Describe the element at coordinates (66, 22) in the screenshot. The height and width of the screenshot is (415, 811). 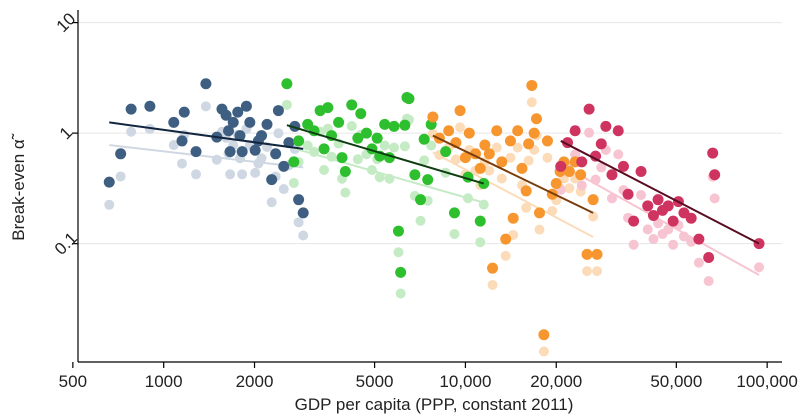
I see `y-tick-label: 10` at that location.